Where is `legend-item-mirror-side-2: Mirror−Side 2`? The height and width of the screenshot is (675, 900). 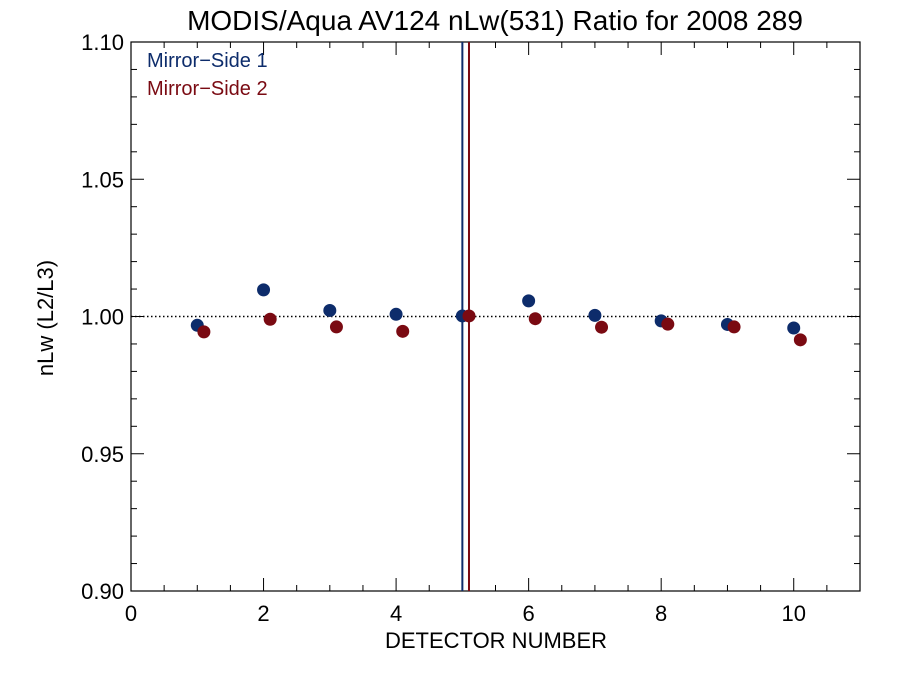
legend-item-mirror-side-2: Mirror−Side 2 is located at coordinates (207, 89).